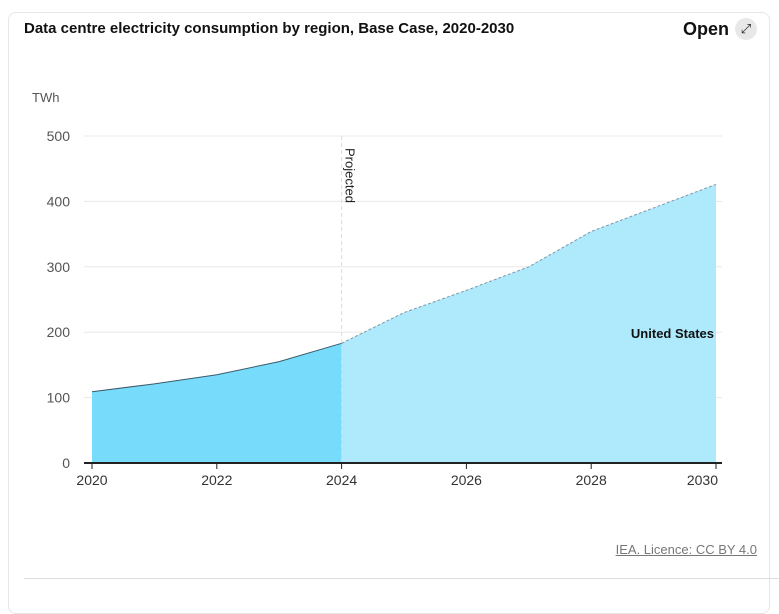 This screenshot has width=779, height=614. What do you see at coordinates (341, 480) in the screenshot?
I see `x-tick-label: 2024` at bounding box center [341, 480].